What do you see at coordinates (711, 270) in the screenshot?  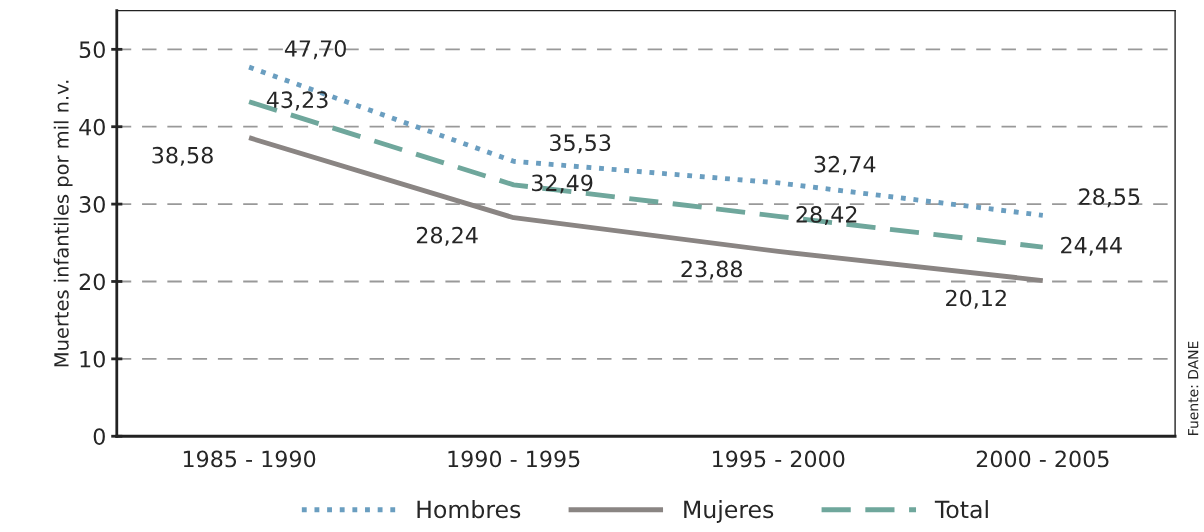 I see `data-label: 23,88` at bounding box center [711, 270].